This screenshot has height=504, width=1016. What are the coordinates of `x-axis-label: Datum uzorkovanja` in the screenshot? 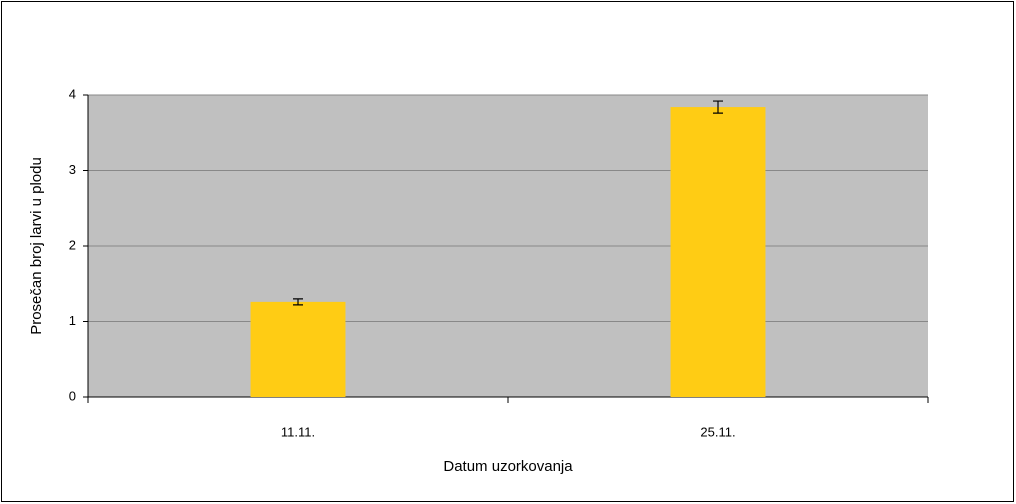 It's located at (508, 466).